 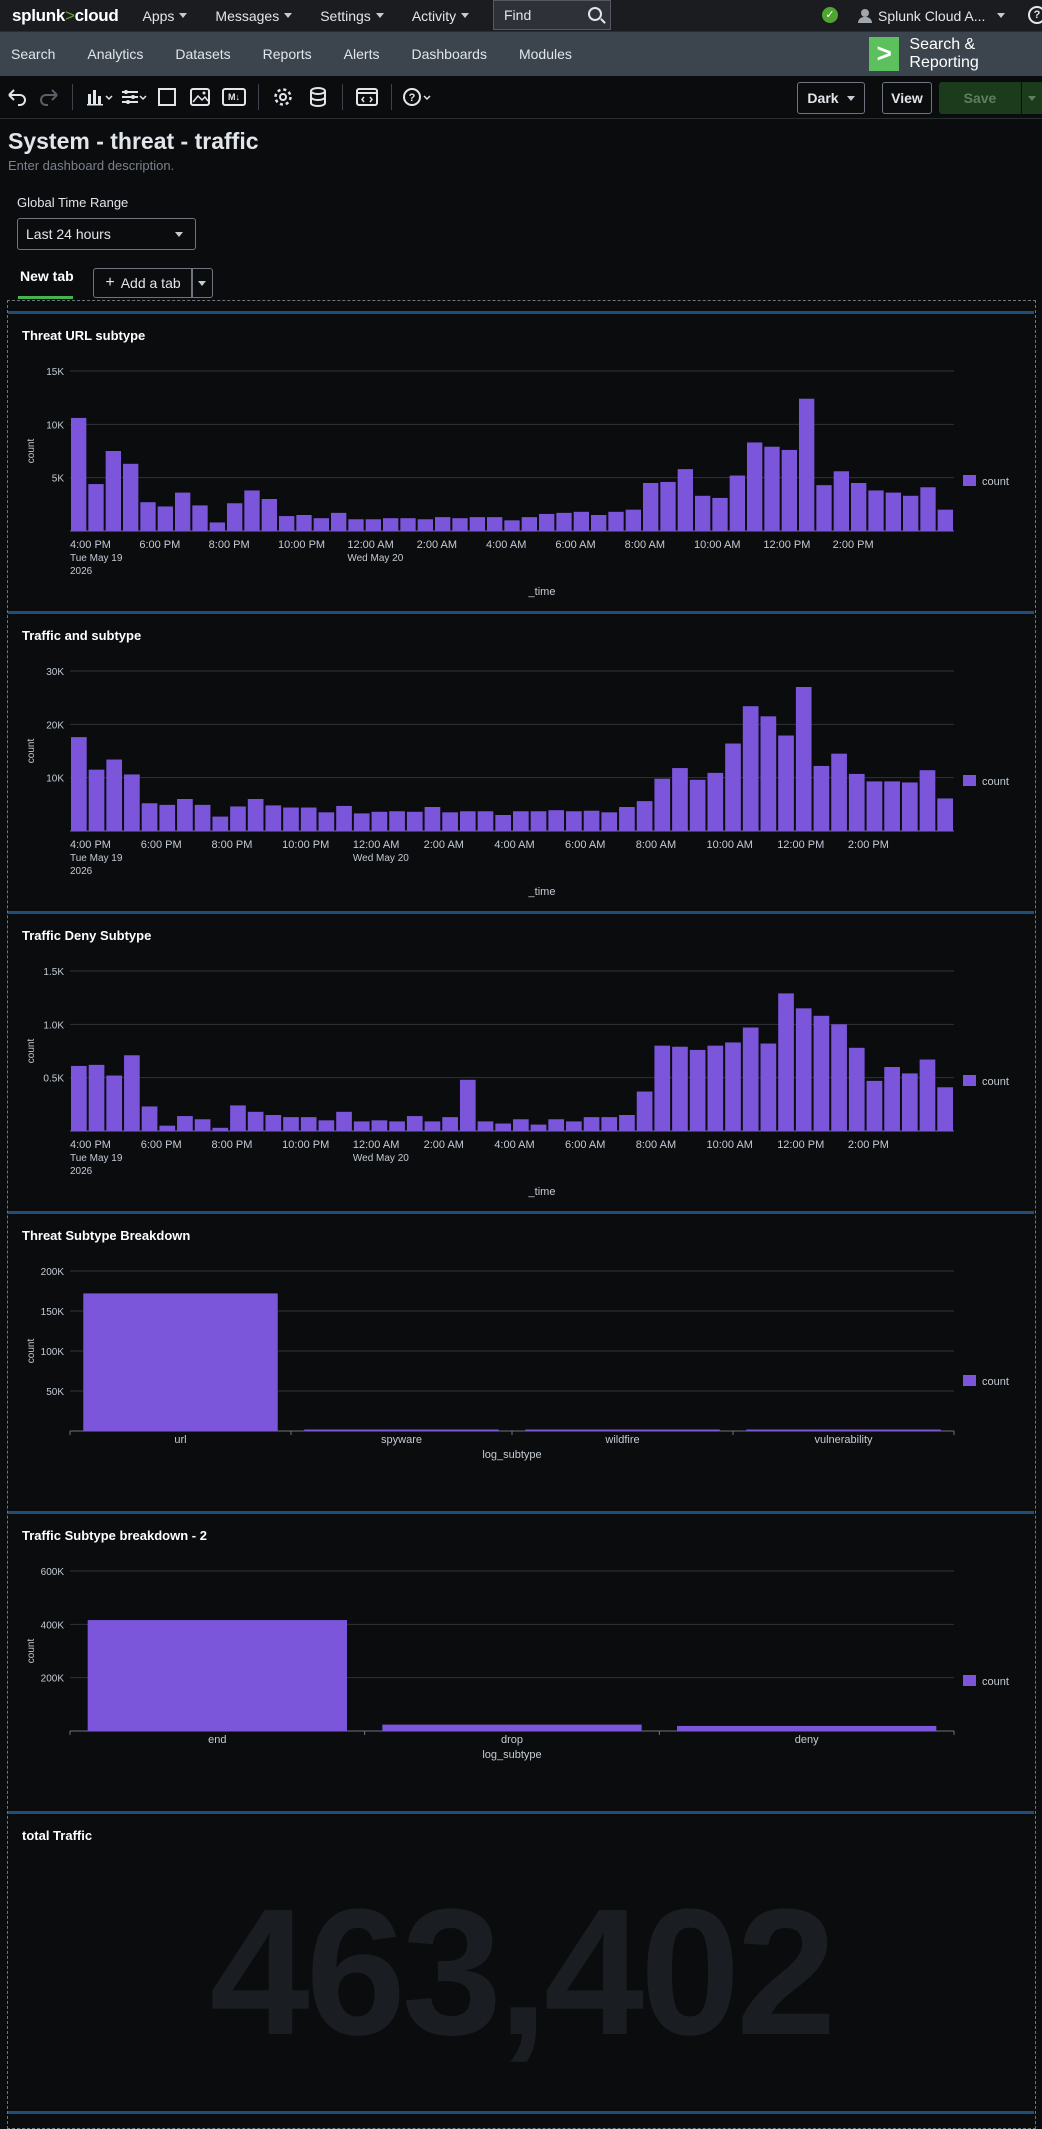 I want to click on source-code-icon, so click(x=367, y=97).